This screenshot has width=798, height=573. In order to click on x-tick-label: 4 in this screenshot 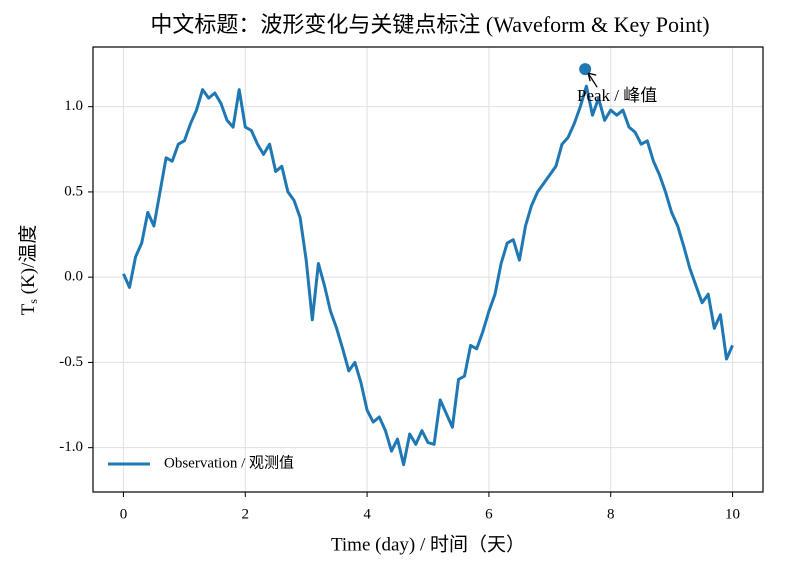, I will do `click(367, 514)`.